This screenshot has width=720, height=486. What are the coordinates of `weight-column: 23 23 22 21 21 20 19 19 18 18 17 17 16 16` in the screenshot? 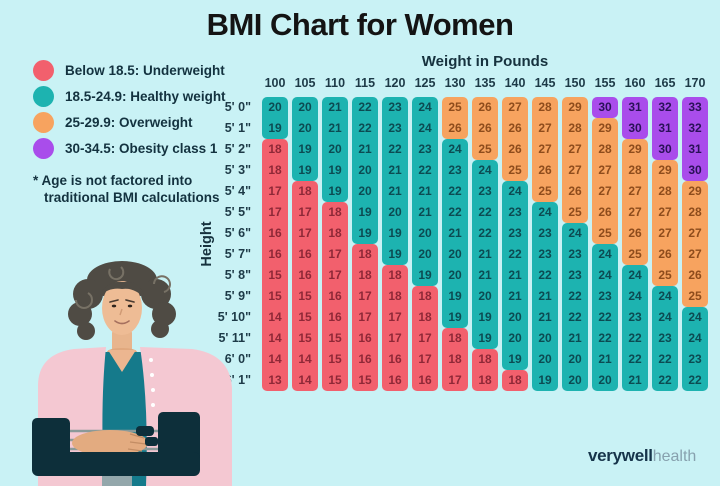 It's located at (395, 244).